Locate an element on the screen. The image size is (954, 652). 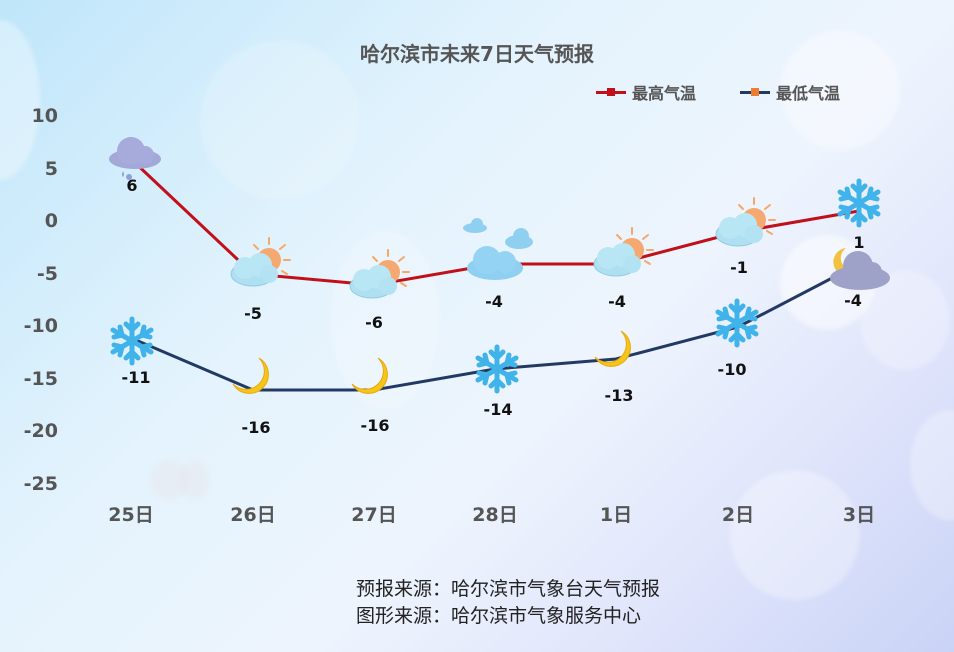
y-tick: -25 is located at coordinates (40, 484).